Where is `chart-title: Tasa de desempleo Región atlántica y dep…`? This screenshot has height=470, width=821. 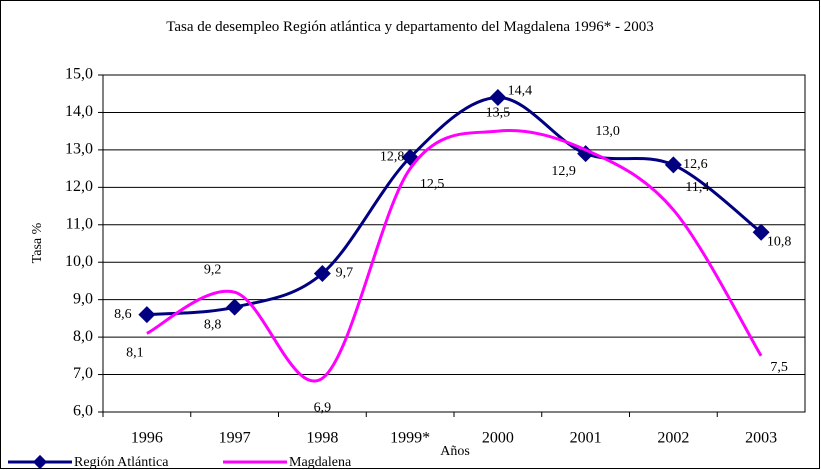 chart-title: Tasa de desempleo Región atlántica y dep… is located at coordinates (410, 27).